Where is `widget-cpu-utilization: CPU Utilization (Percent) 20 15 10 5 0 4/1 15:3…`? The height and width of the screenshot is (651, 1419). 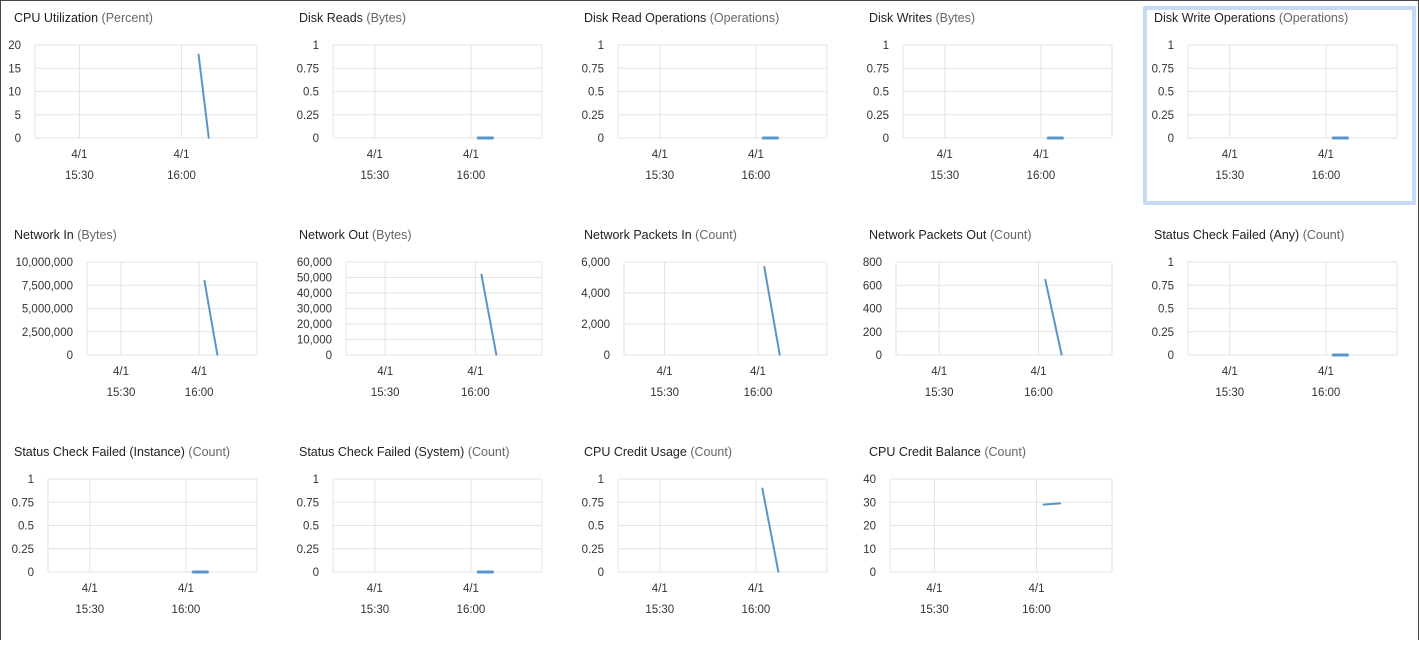 widget-cpu-utilization: CPU Utilization (Percent) 20 15 10 5 0 4/1 15:3… is located at coordinates (142, 108).